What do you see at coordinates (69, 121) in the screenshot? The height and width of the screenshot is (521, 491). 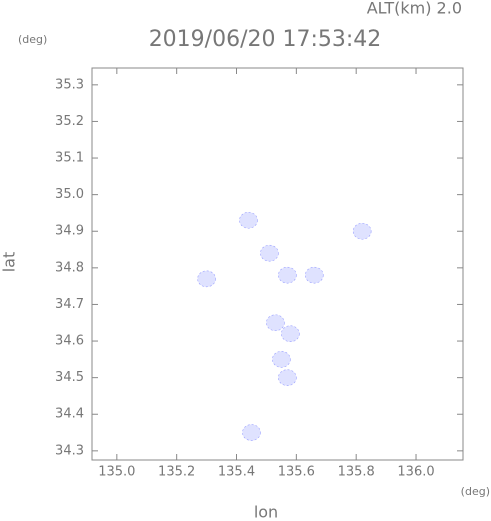 I see `y-tick-label: 35.2` at bounding box center [69, 121].